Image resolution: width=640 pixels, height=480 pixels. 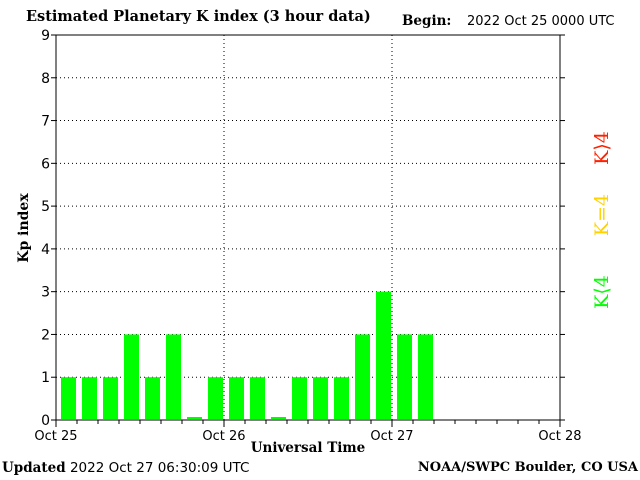 I want to click on x-tick-label: Oct 27, so click(x=391, y=436).